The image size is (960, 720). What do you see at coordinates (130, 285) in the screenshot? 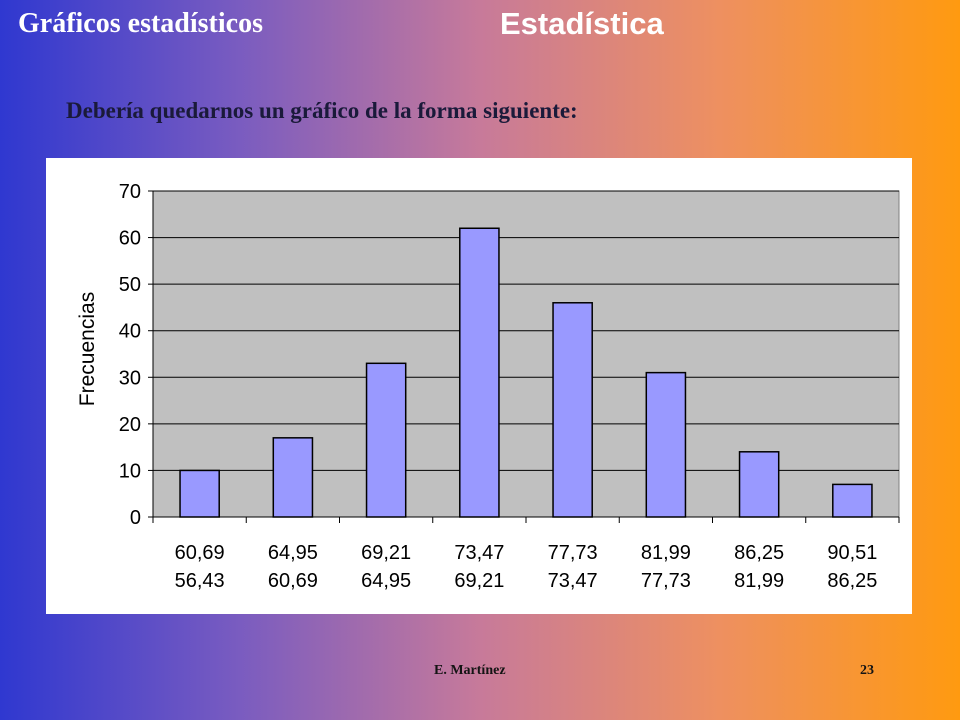
I see `y-tick-label: 50` at bounding box center [130, 285].